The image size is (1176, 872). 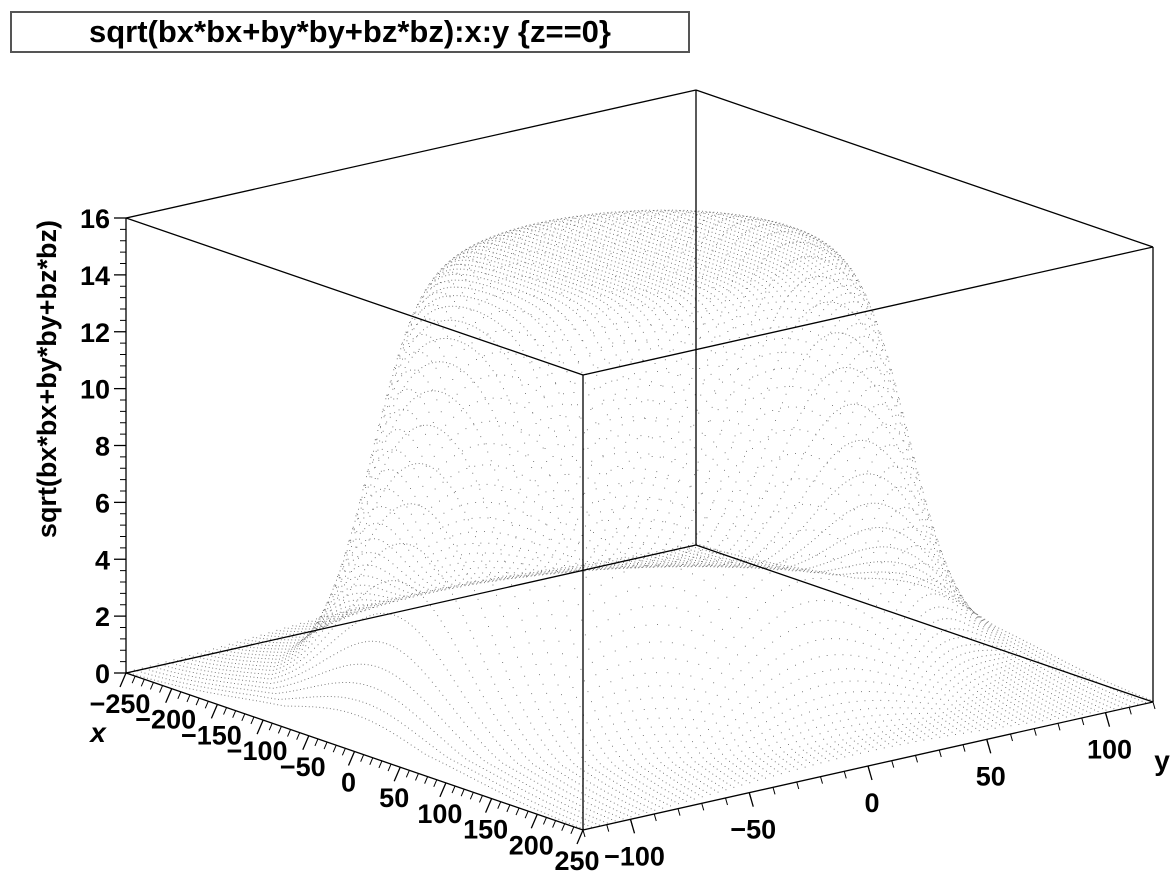 What do you see at coordinates (350, 32) in the screenshot?
I see `chart-title: sqrt(bx*bx+by*by+bz*bz):x:y {z==0}` at bounding box center [350, 32].